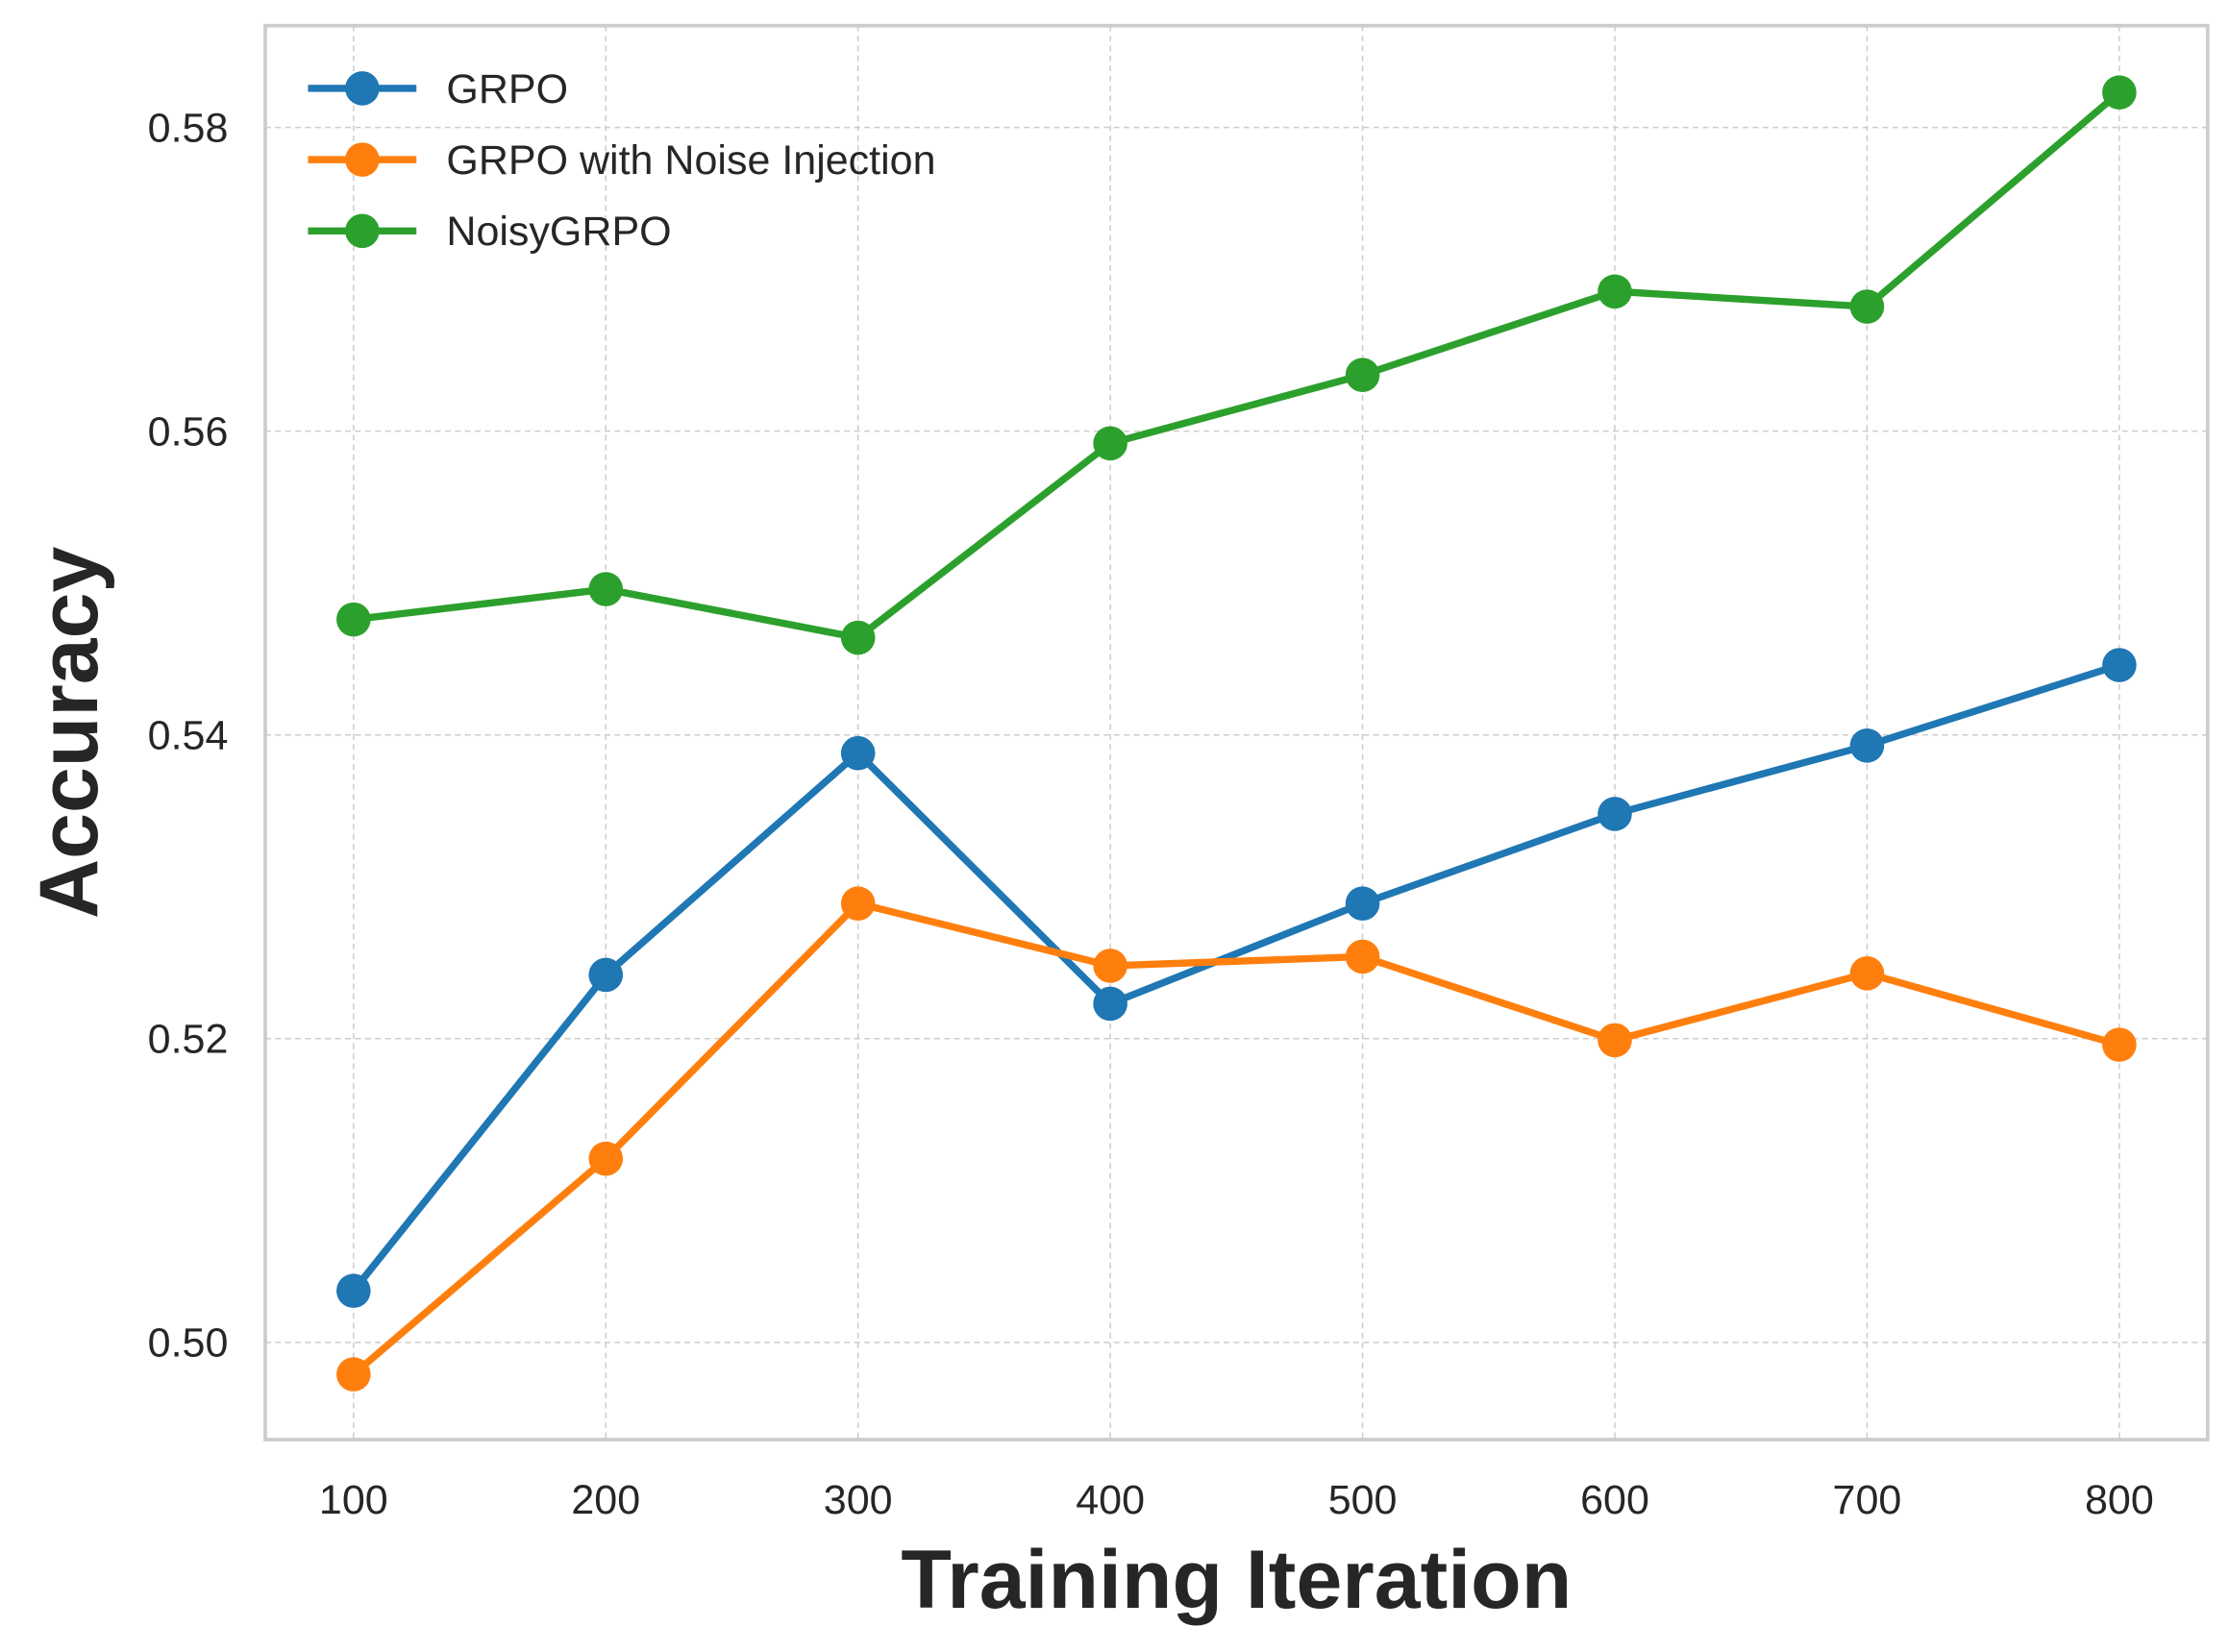 This screenshot has width=2229, height=1652. I want to click on y-tick-label: 0.54, so click(188, 736).